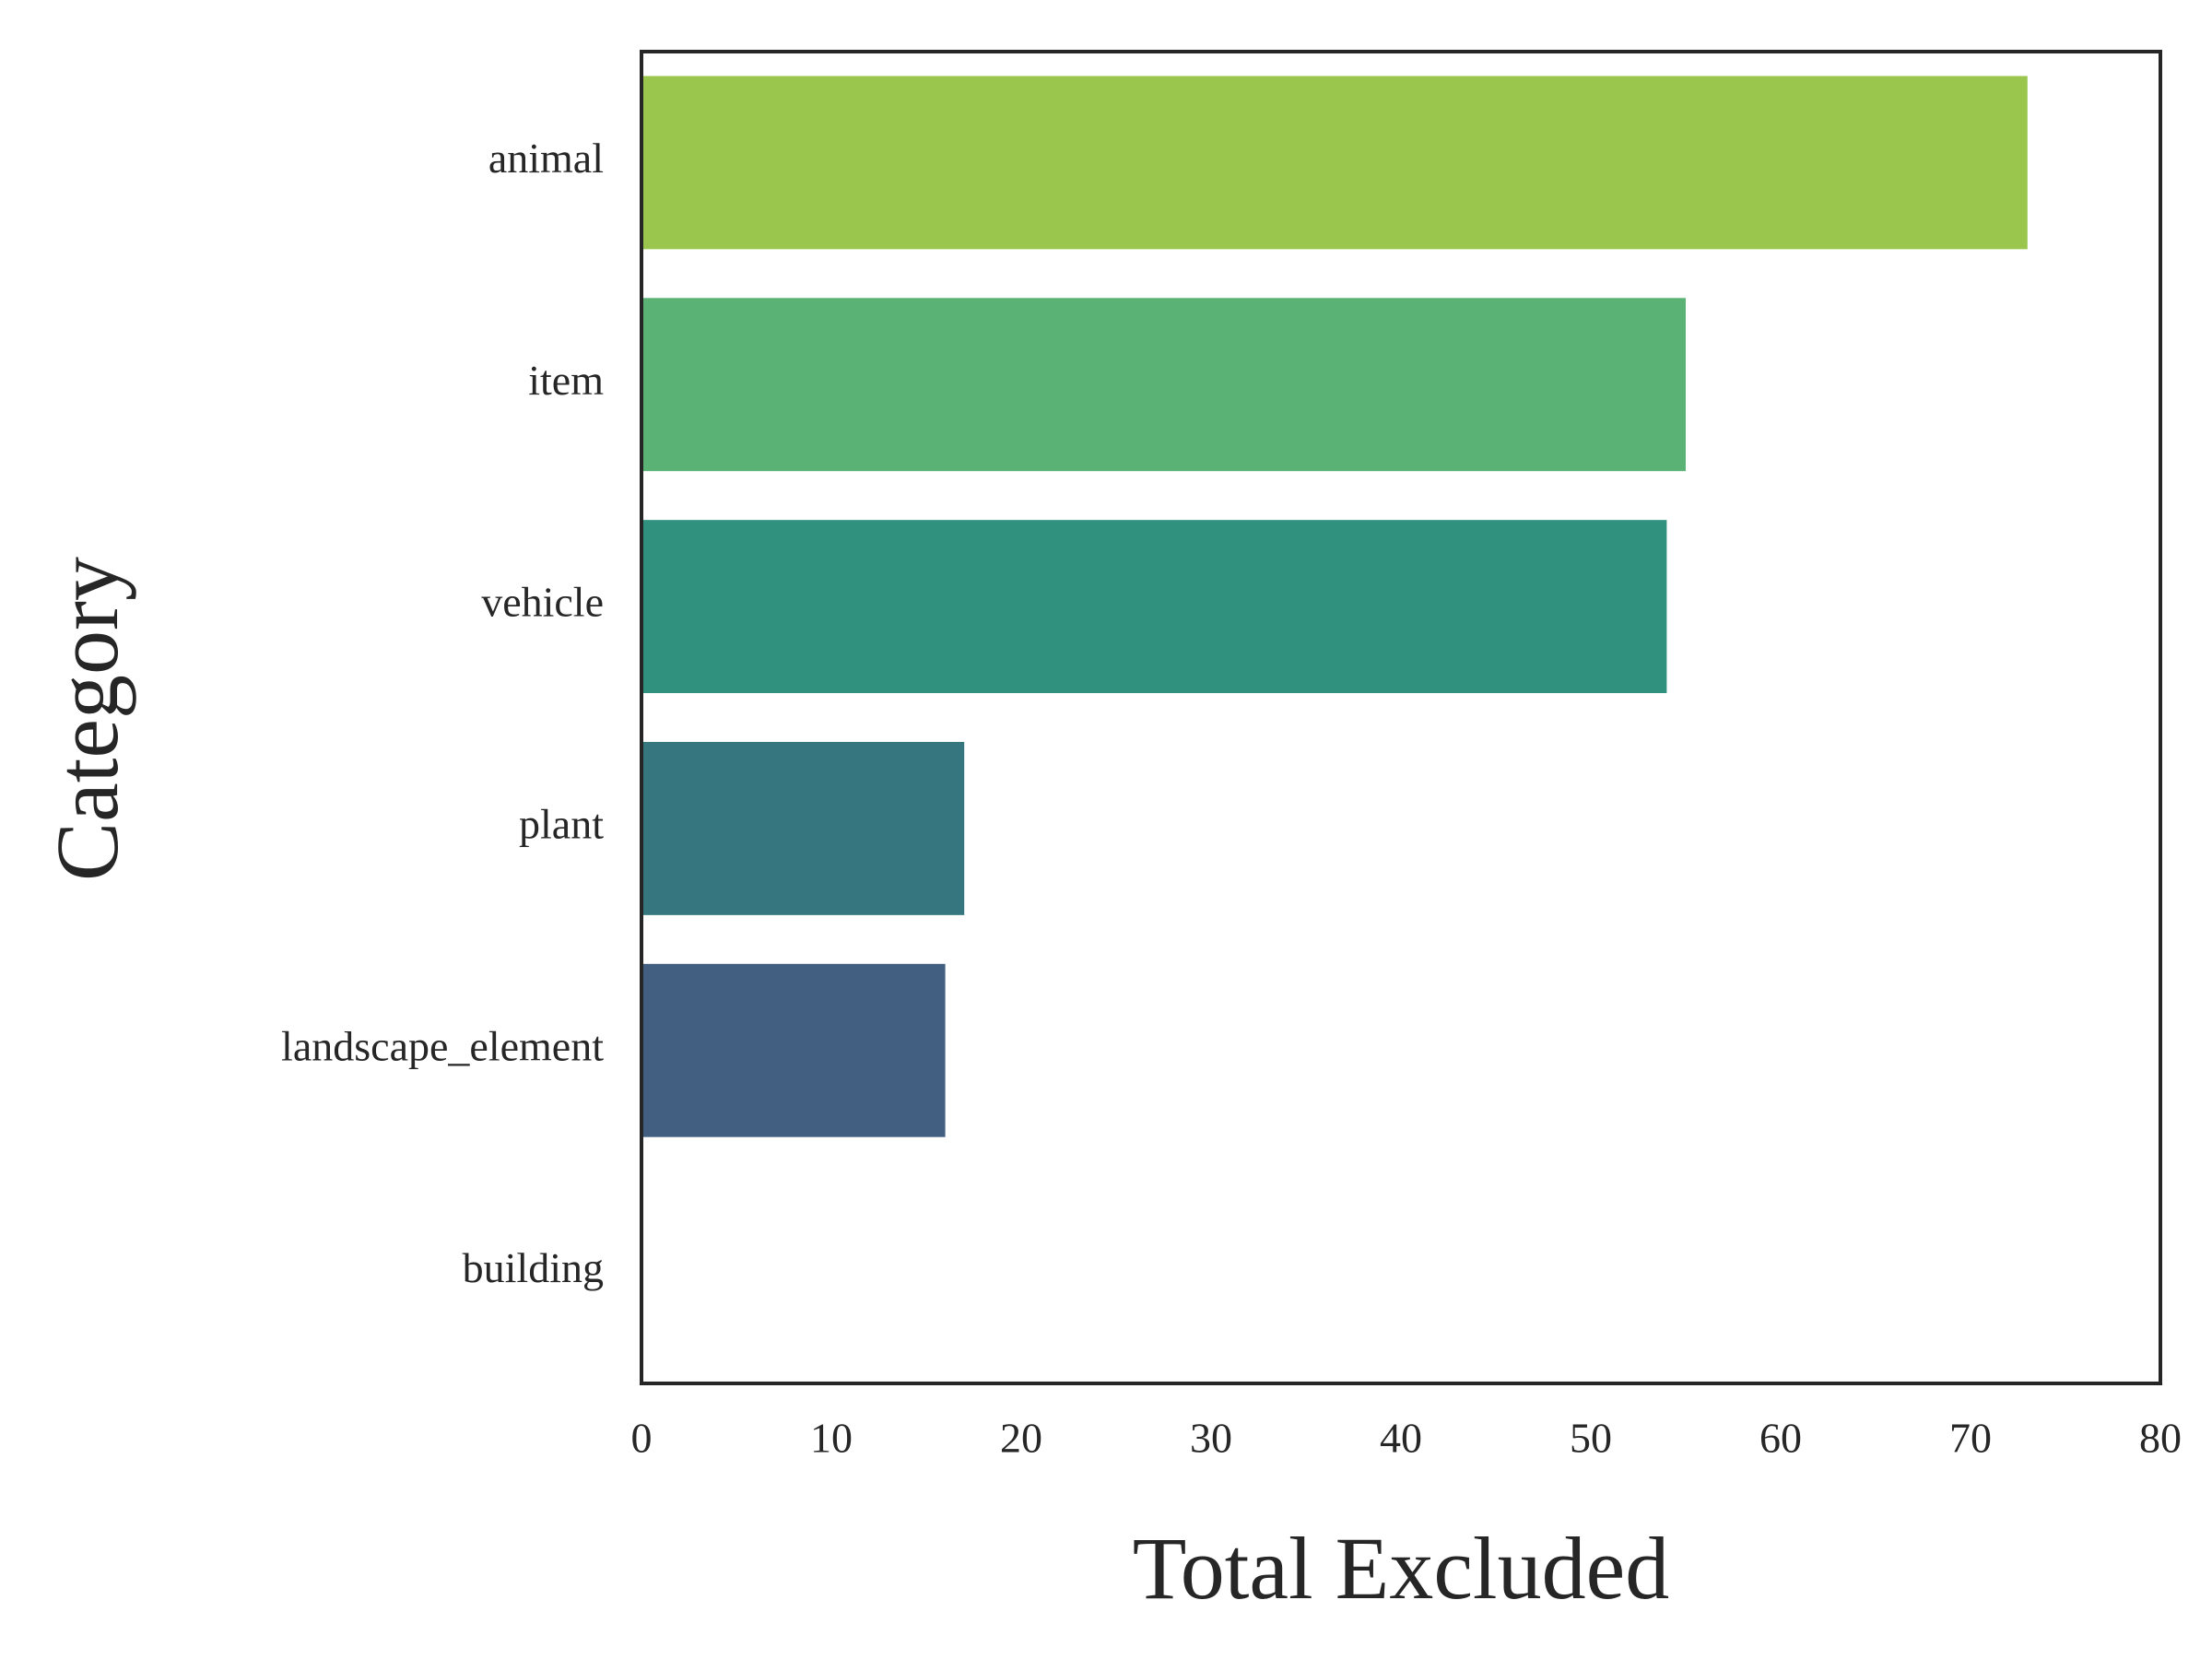  Describe the element at coordinates (642, 1438) in the screenshot. I see `x-tick-label: 0` at that location.